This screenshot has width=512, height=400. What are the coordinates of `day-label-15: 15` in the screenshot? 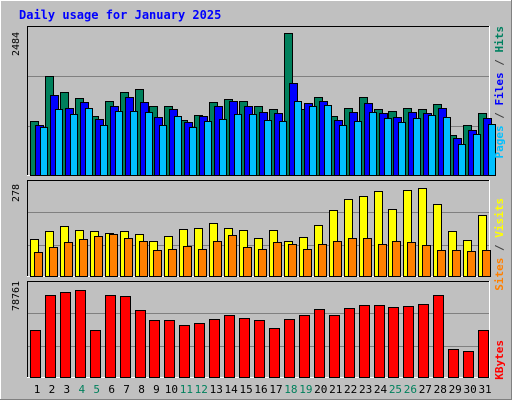 It's located at (245, 389).